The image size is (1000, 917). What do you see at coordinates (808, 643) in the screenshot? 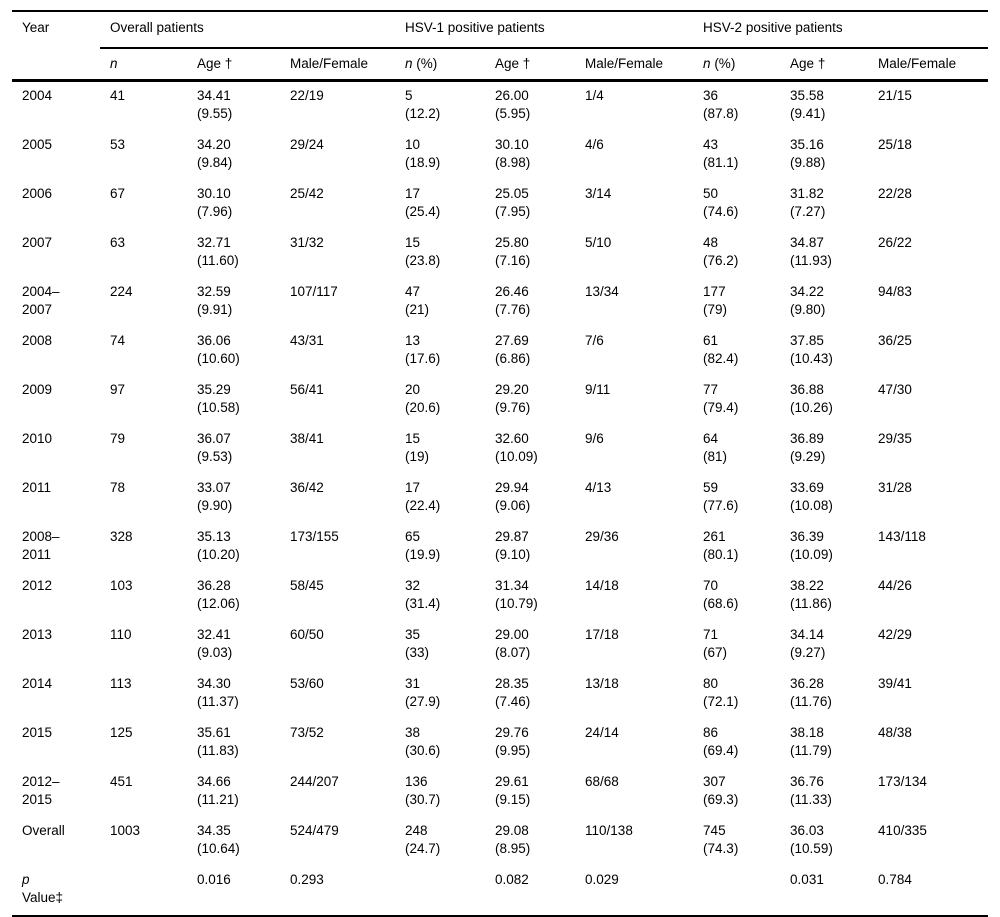
I see `table-cell: 34.14 (9.27)` at bounding box center [808, 643].